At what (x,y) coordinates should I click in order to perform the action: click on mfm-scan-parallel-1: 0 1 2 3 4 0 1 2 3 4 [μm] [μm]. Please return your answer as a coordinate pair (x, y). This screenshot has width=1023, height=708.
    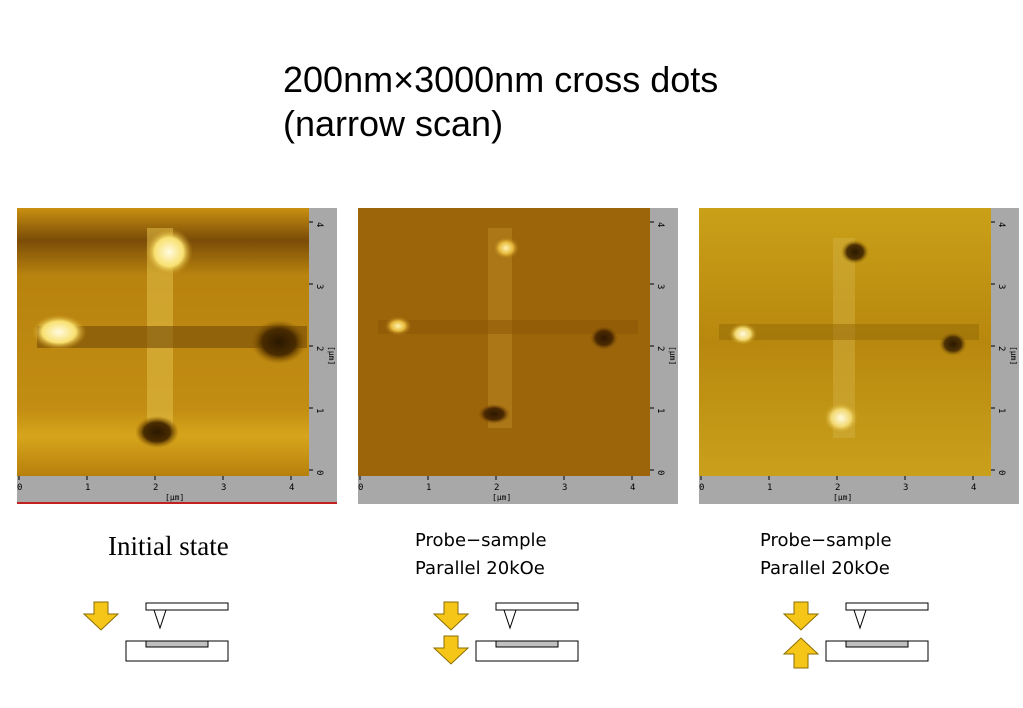
    Looking at the image, I should click on (518, 356).